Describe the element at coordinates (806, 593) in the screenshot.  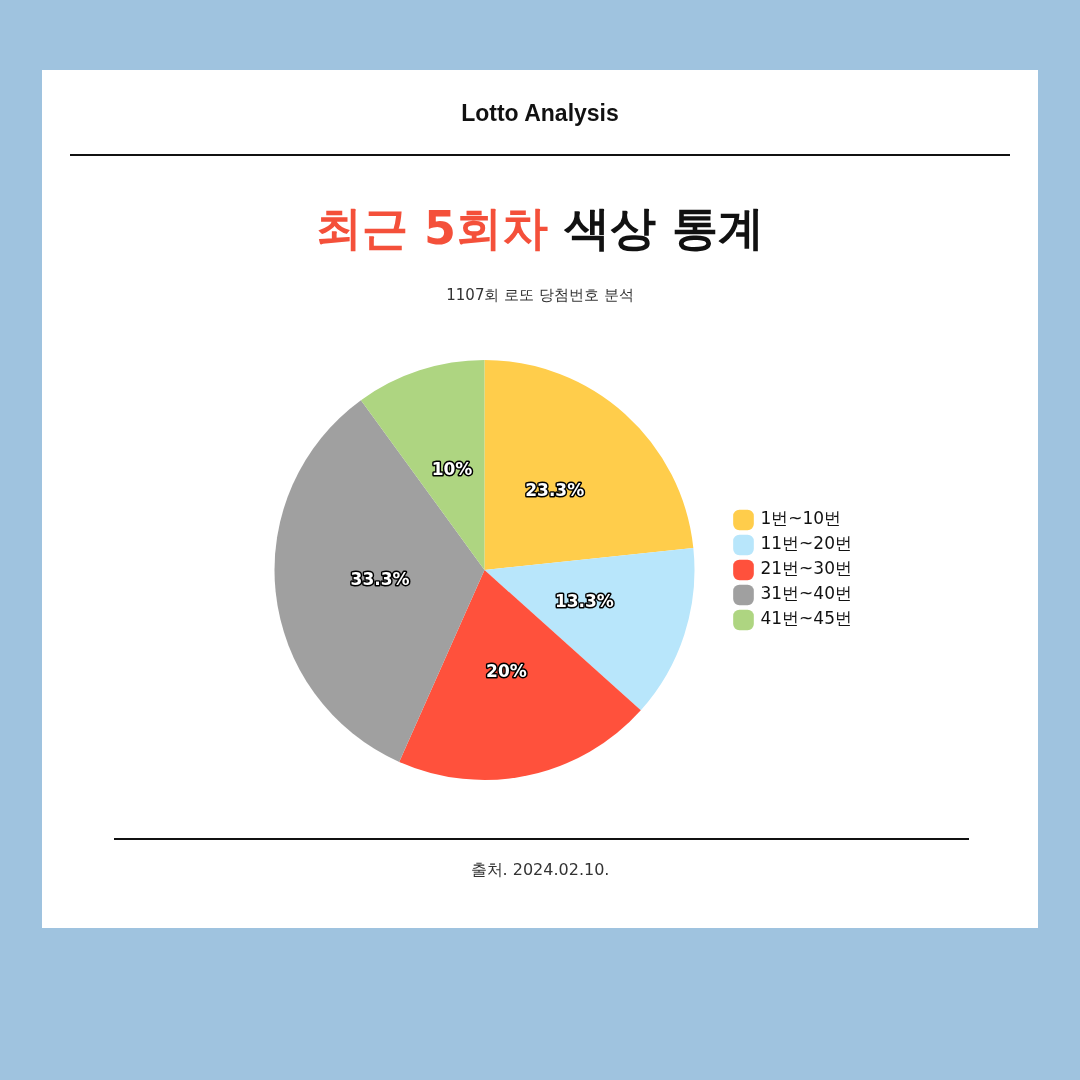
I see `legend-label: 31번~40번` at that location.